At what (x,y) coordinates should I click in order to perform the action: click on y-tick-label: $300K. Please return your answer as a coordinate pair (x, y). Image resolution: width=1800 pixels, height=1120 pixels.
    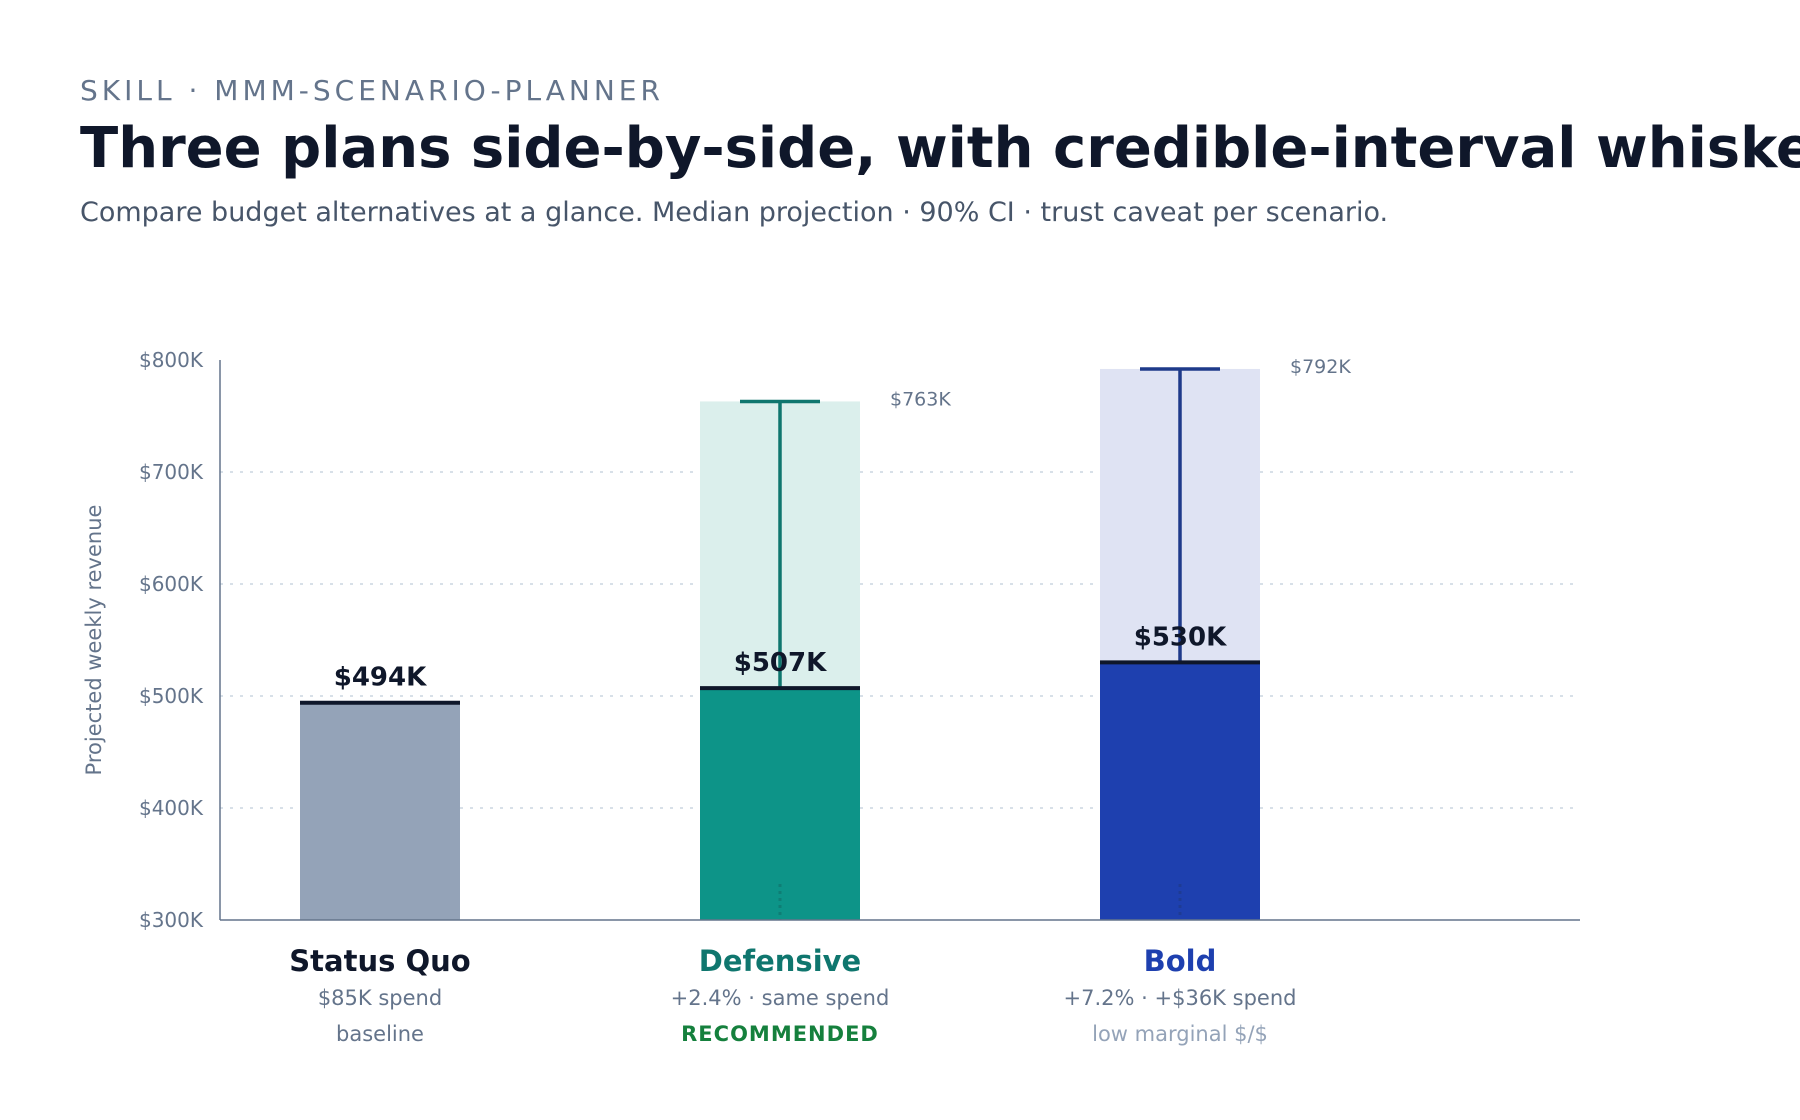
    Looking at the image, I should click on (171, 920).